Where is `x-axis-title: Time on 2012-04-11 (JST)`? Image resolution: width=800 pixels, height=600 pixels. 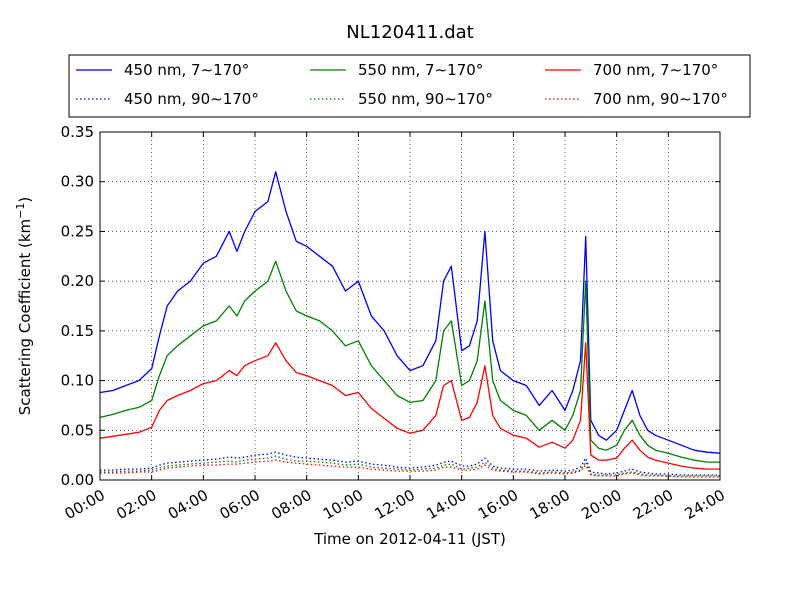 x-axis-title: Time on 2012-04-11 (JST) is located at coordinates (409, 539).